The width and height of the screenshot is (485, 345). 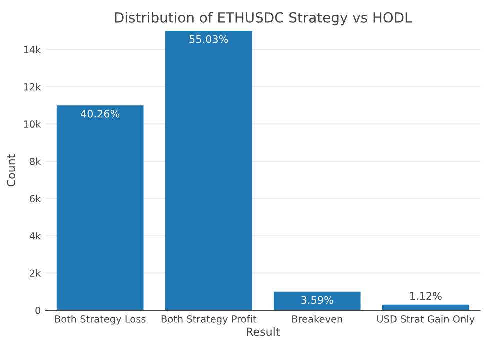 I want to click on y-tick-label: 6k, so click(x=36, y=199).